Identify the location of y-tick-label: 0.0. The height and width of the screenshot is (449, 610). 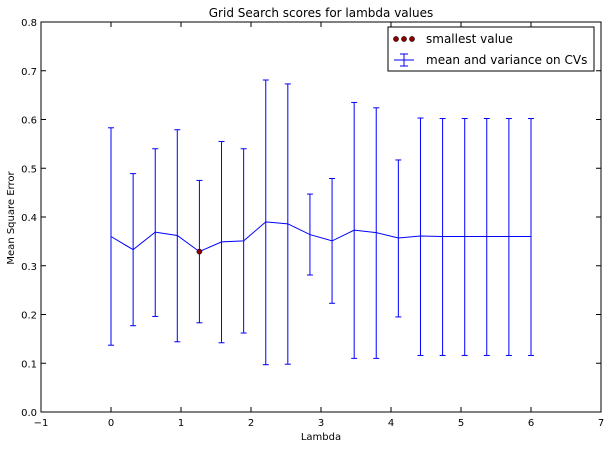
(29, 413).